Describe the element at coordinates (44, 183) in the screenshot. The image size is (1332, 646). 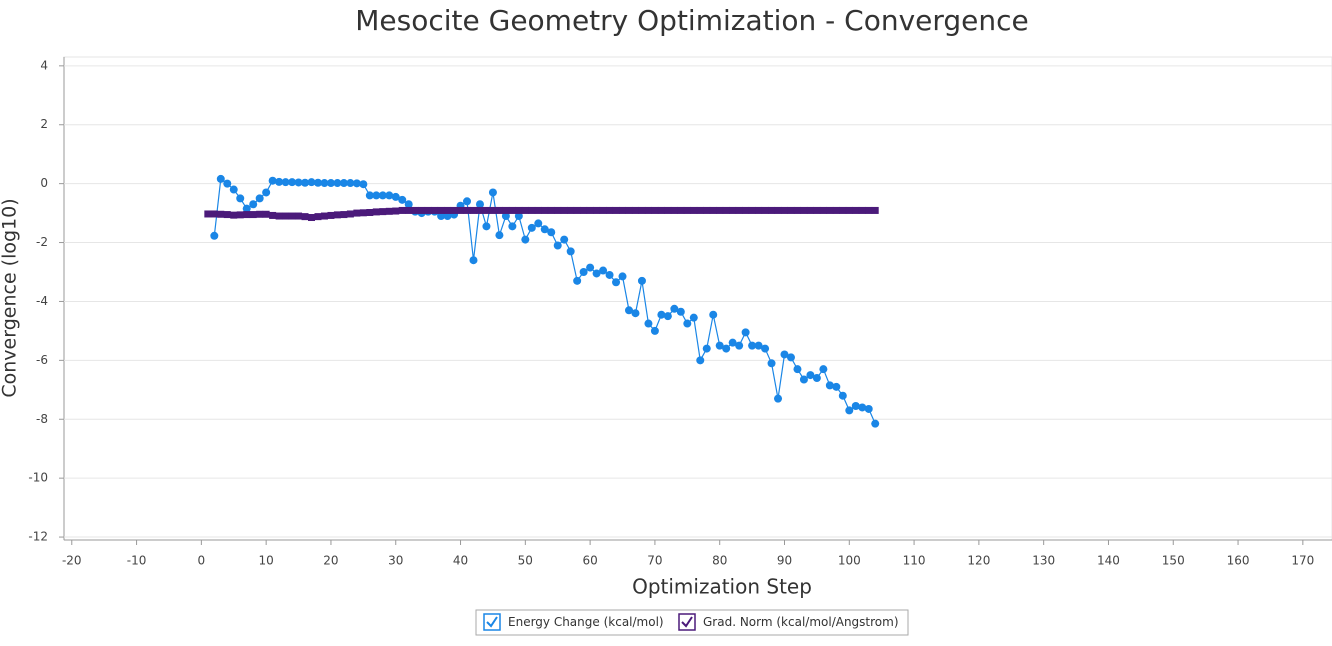
I see `y-tick-label: 0` at that location.